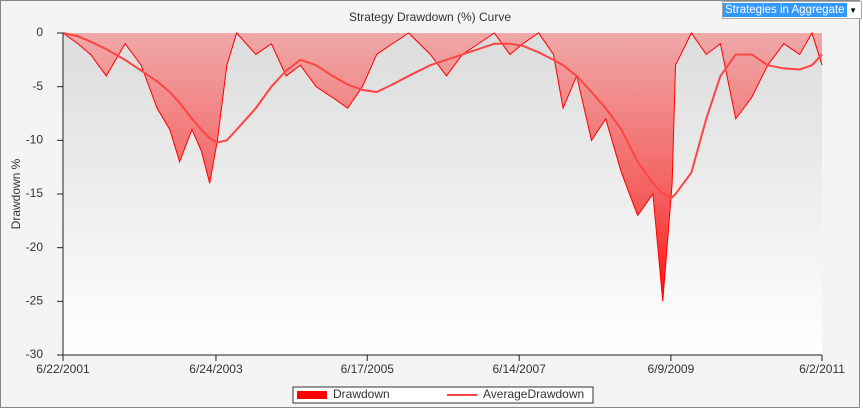  Describe the element at coordinates (519, 369) in the screenshot. I see `x-tick-label: 6/14/2007` at that location.